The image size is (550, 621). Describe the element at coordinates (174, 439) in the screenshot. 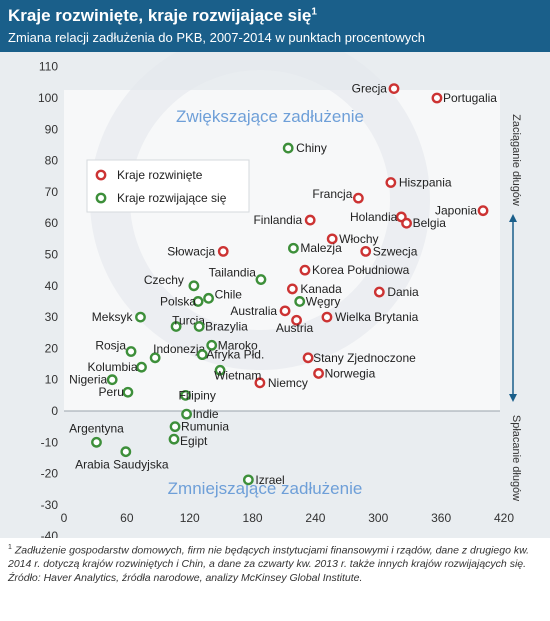

I see `data-point-egipt` at that location.